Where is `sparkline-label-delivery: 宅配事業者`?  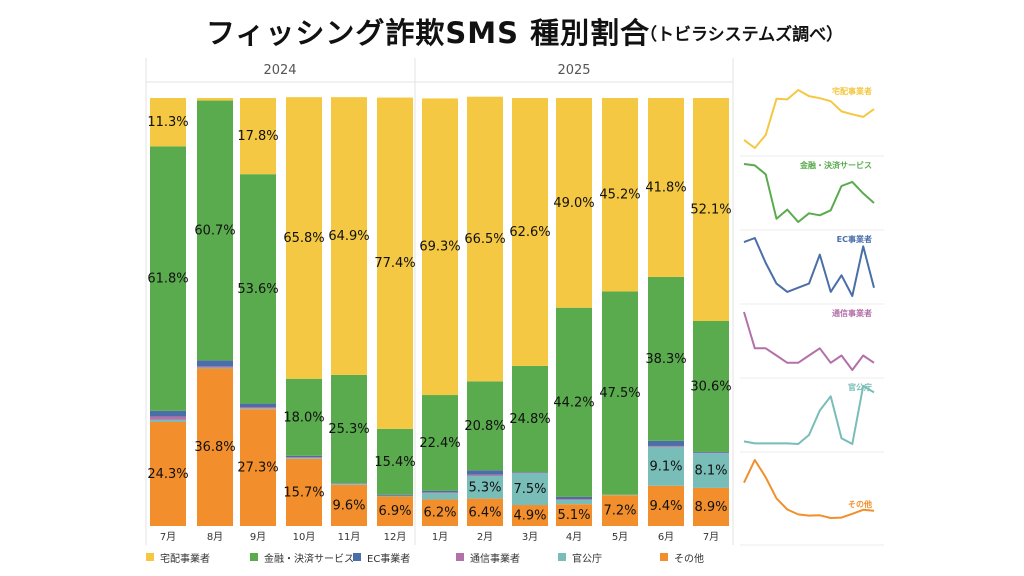
sparkline-label-delivery: 宅配事業者 is located at coordinates (852, 91).